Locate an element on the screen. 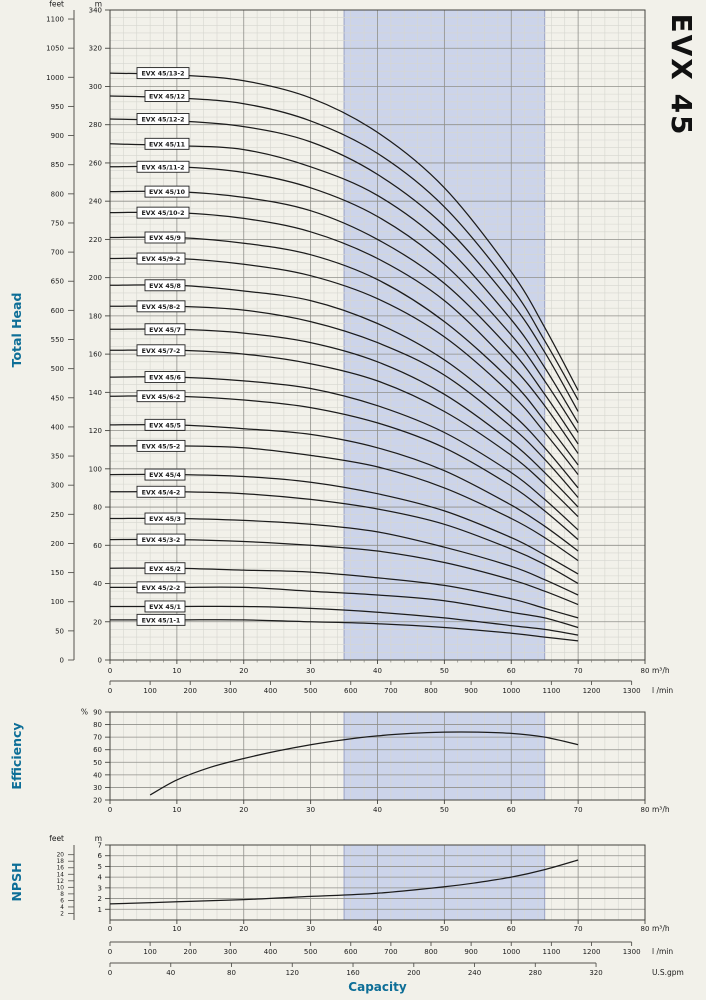 The height and width of the screenshot is (1000, 706). feet-tick-label: 100 is located at coordinates (57, 602).